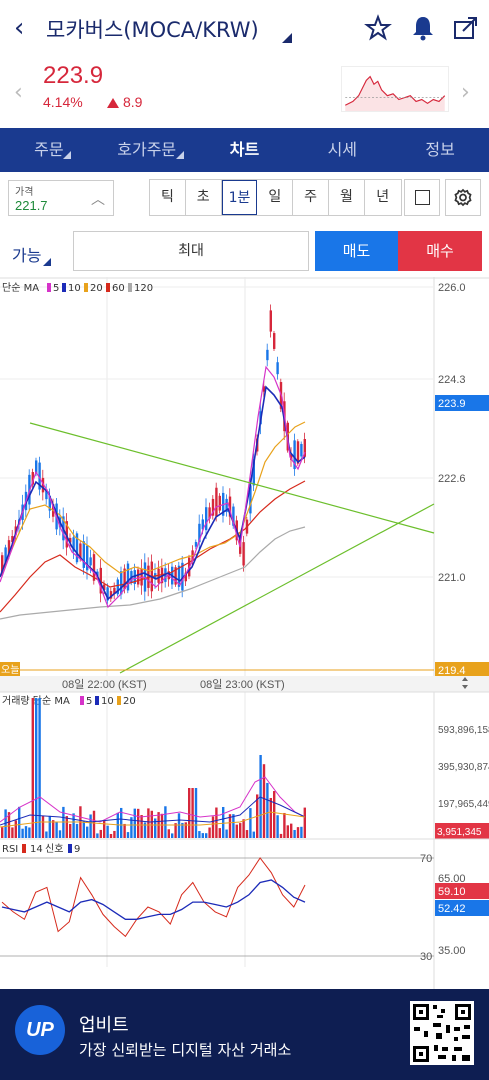 This screenshot has width=489, height=1080. Describe the element at coordinates (239, 197) in the screenshot. I see `interval-1min: 1분` at that location.